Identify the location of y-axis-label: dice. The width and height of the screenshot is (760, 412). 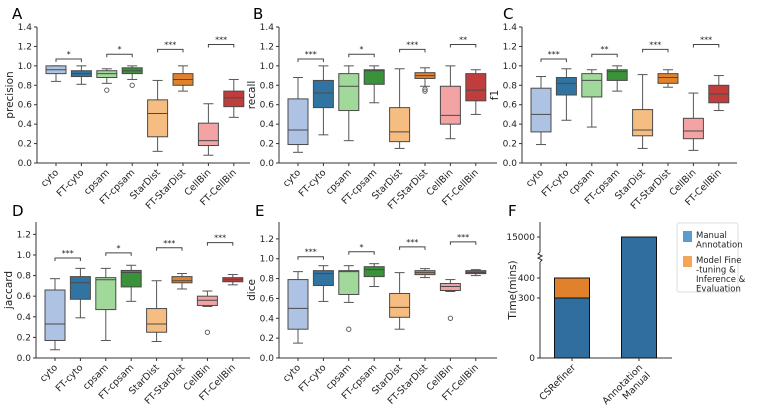
(252, 290).